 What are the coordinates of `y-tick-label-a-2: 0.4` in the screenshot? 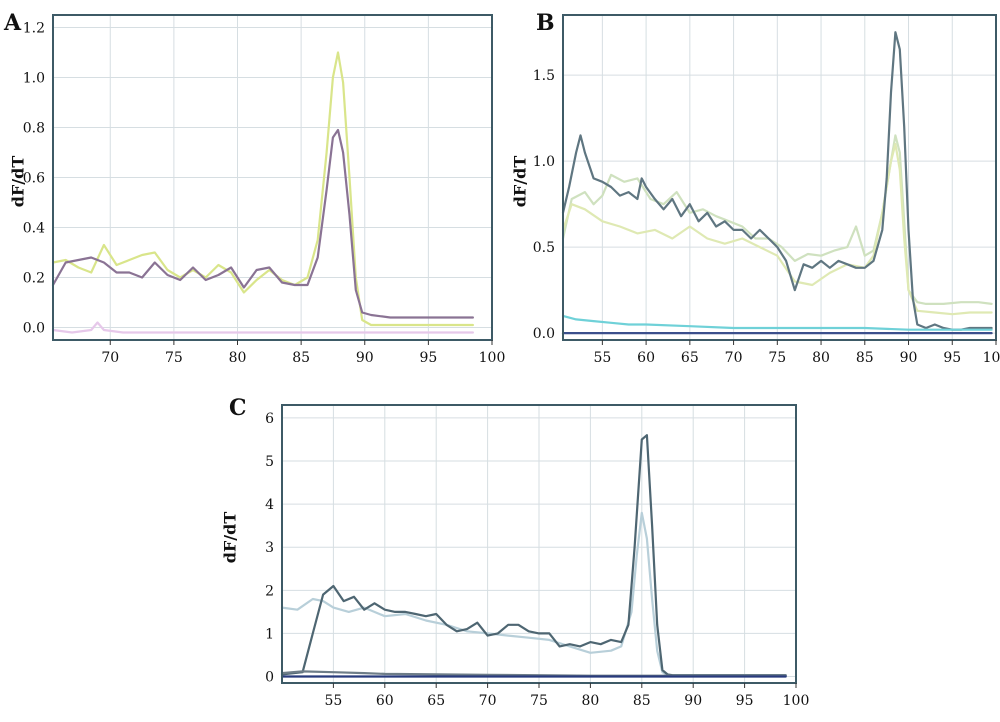 It's located at (34, 229).